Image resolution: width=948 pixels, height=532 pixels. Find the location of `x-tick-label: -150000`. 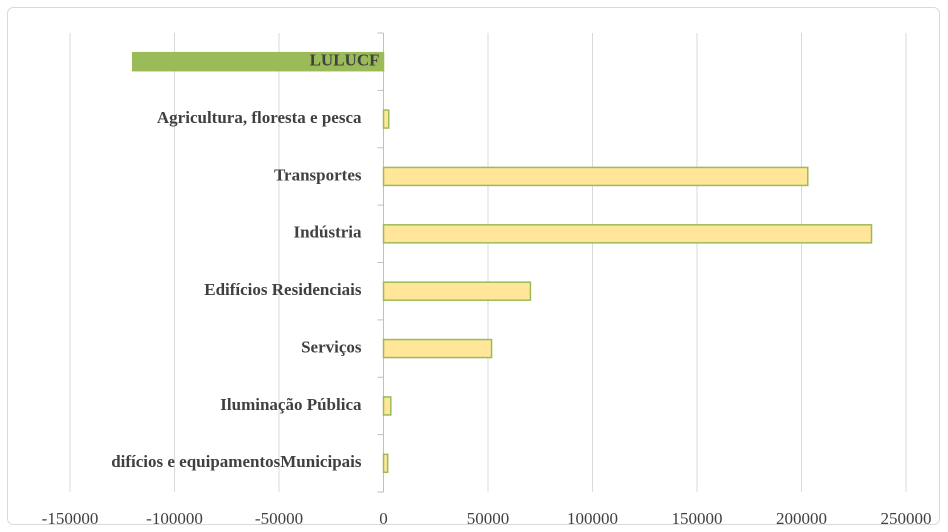

x-tick-label: -150000 is located at coordinates (70, 518).